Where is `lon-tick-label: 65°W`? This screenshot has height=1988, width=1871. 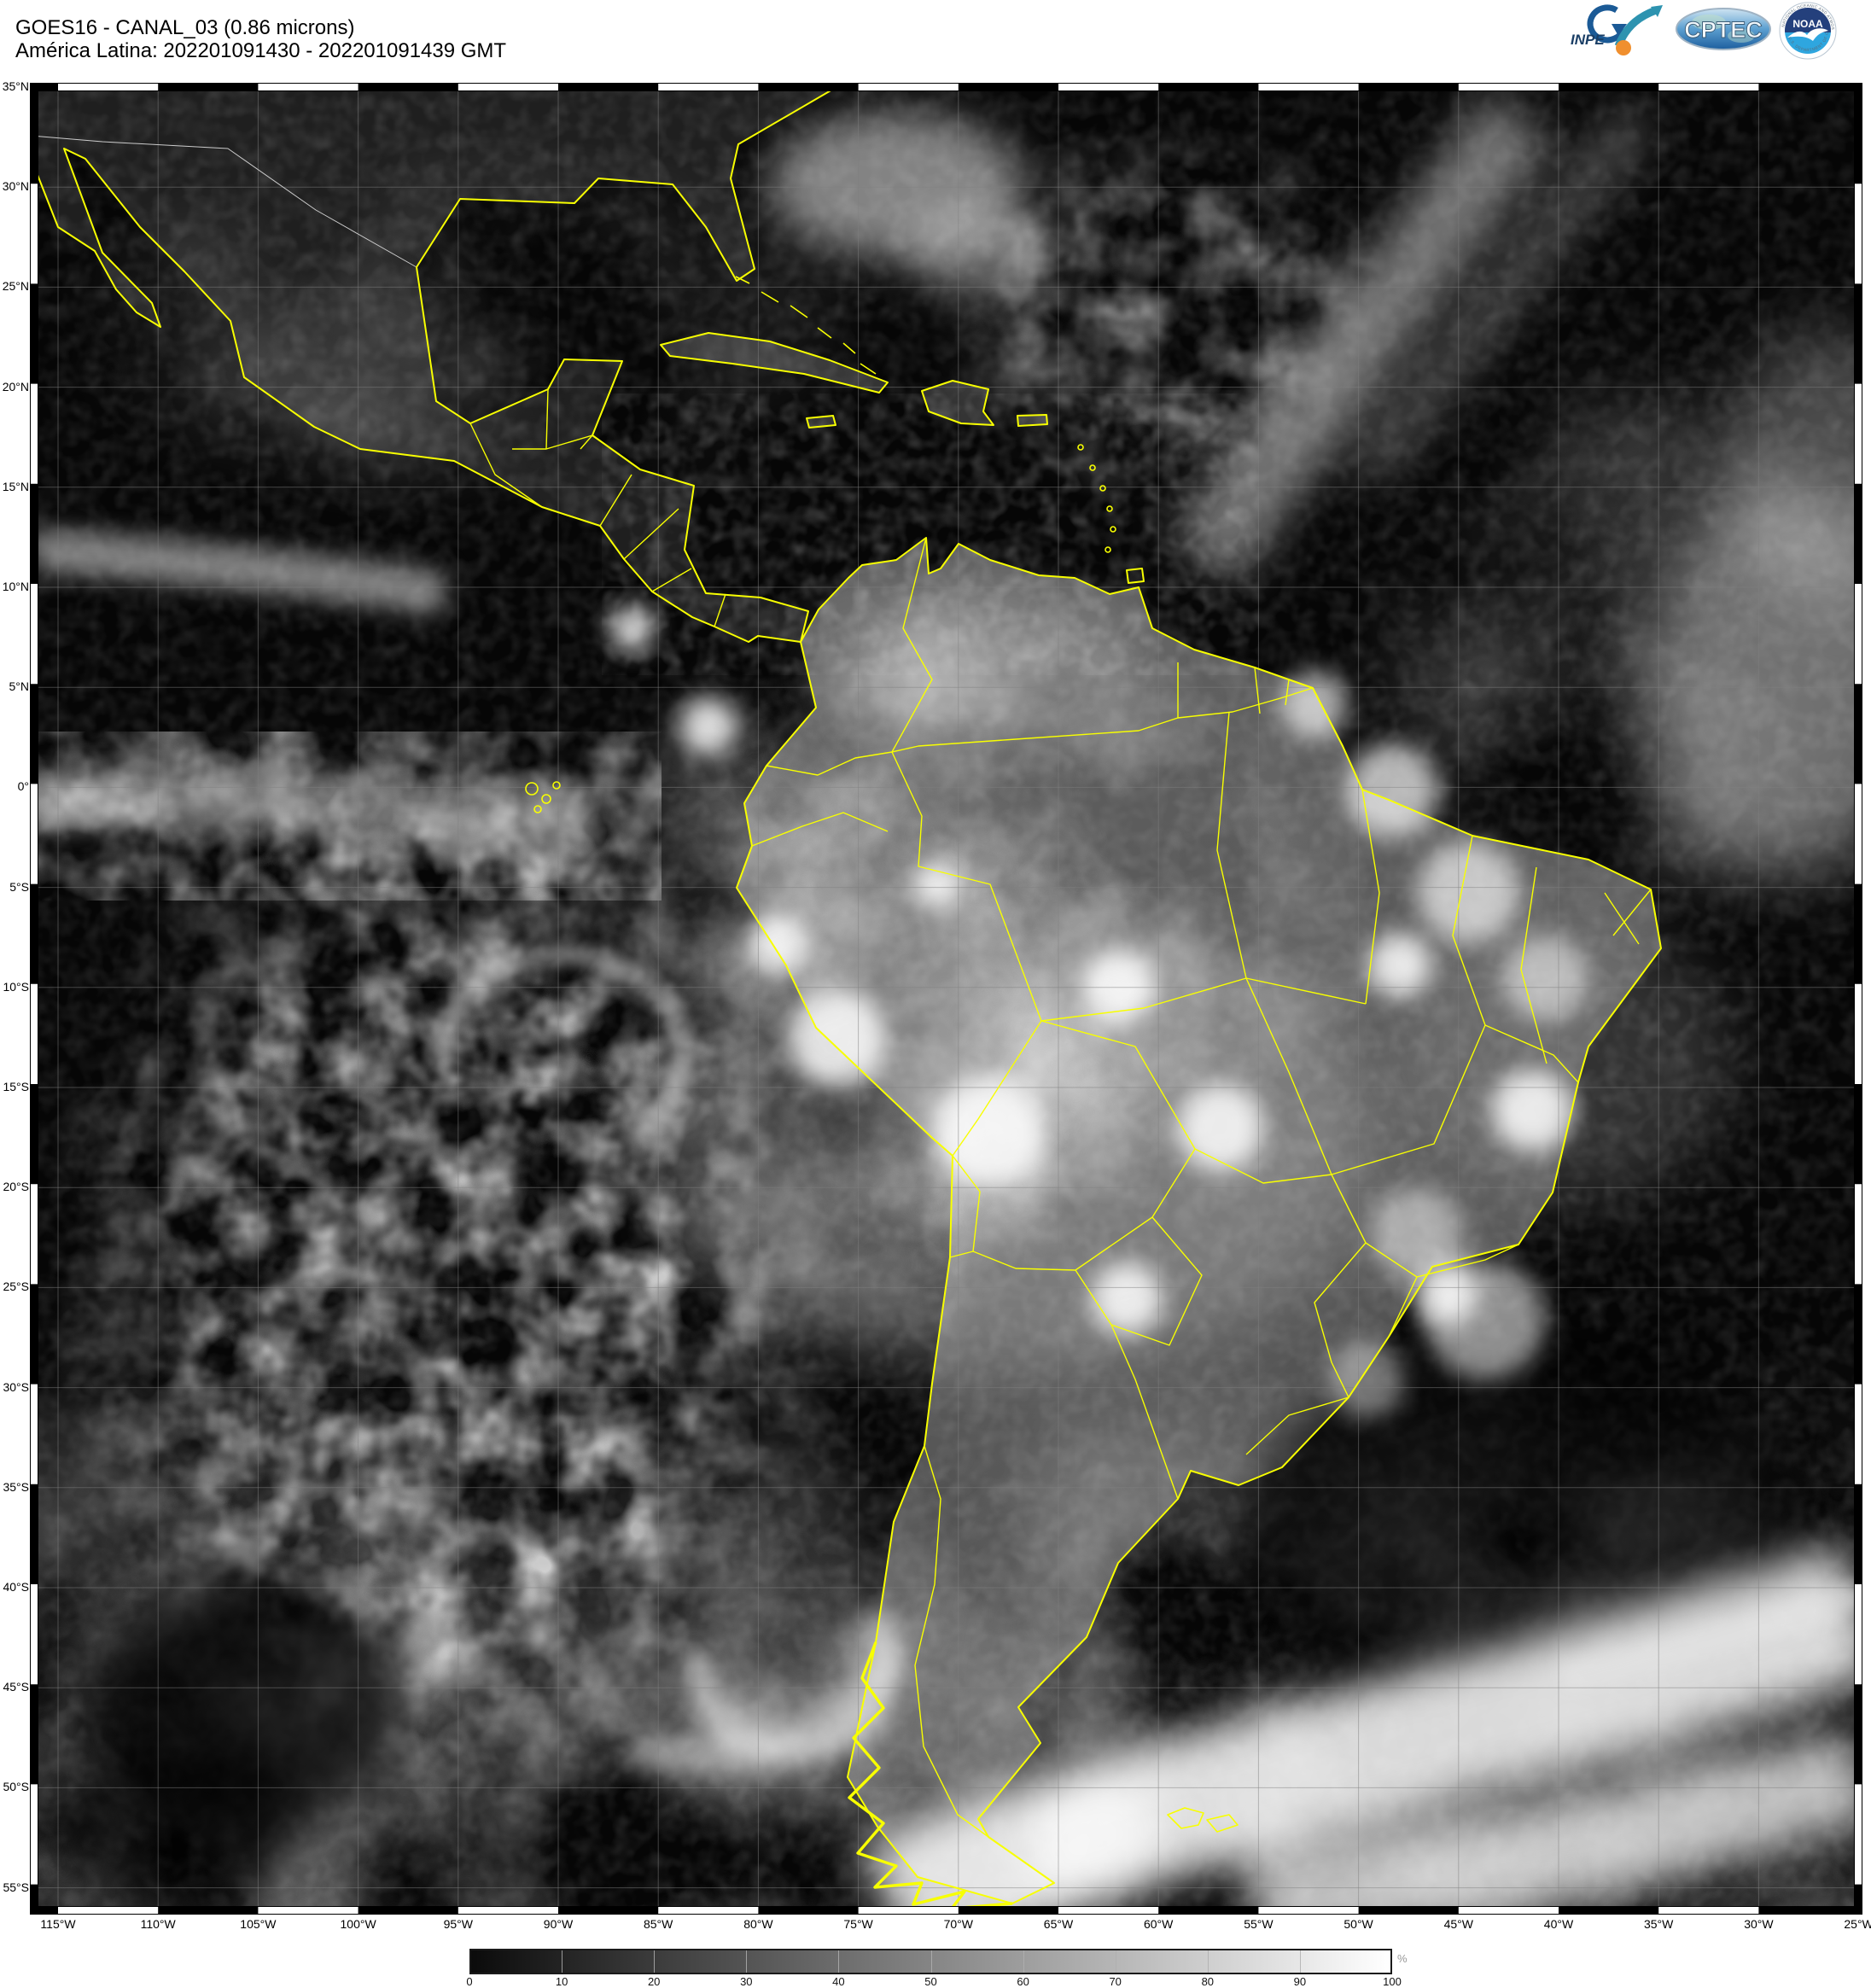 lon-tick-label: 65°W is located at coordinates (1058, 1924).